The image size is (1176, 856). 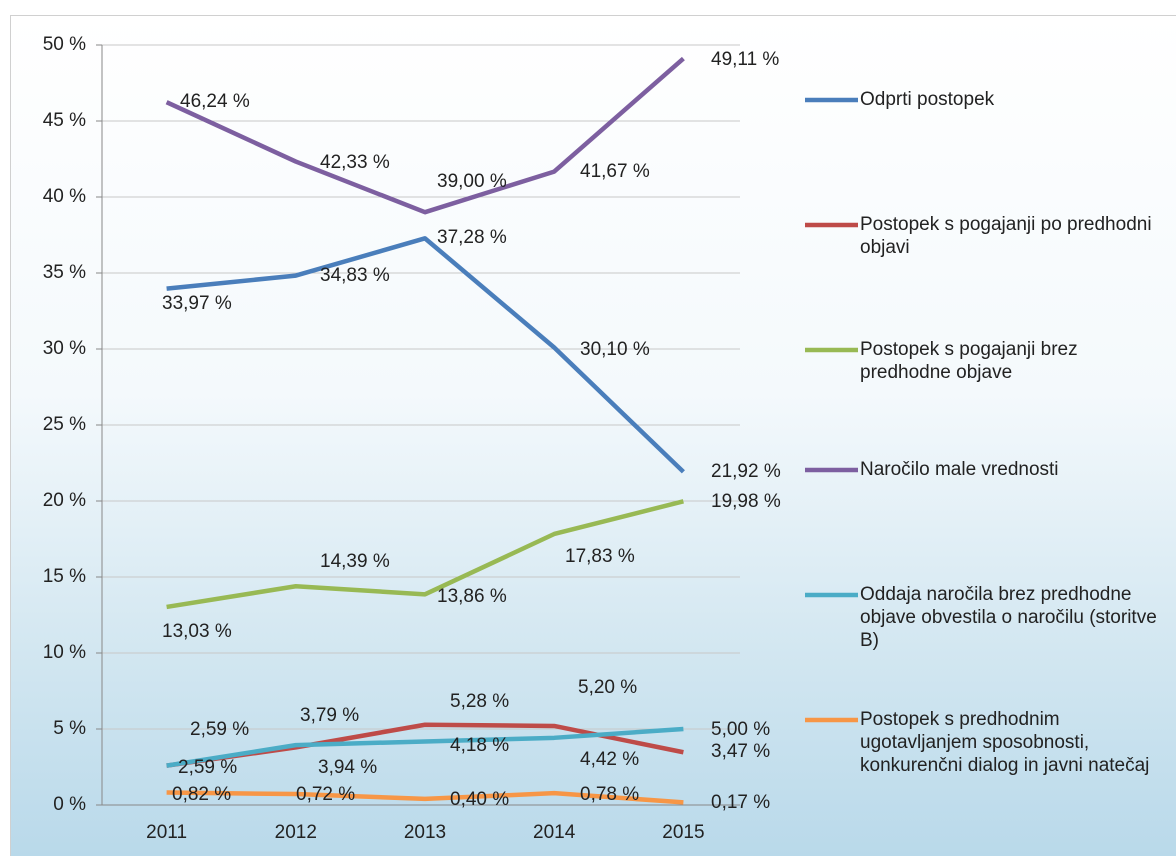 What do you see at coordinates (959, 469) in the screenshot?
I see `legend-label: Naročilo male vrednosti` at bounding box center [959, 469].